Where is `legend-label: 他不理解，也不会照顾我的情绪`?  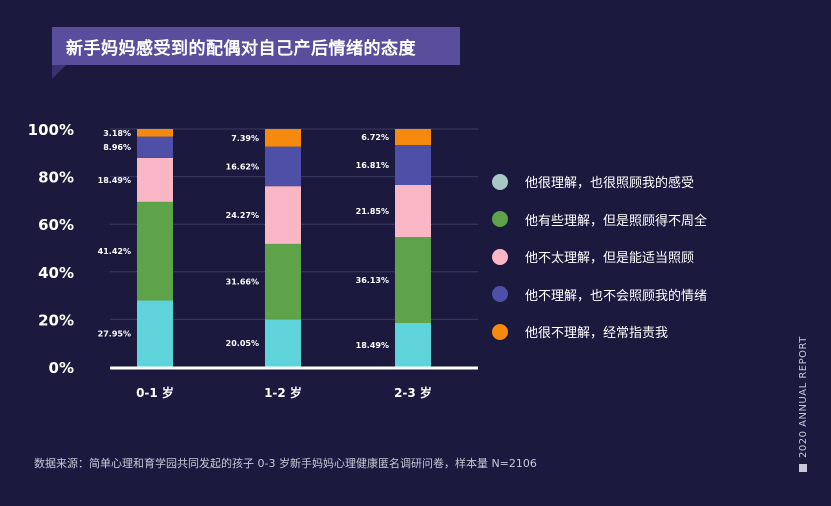
legend-label: 他不理解，也不会照顾我的情绪 is located at coordinates (616, 296).